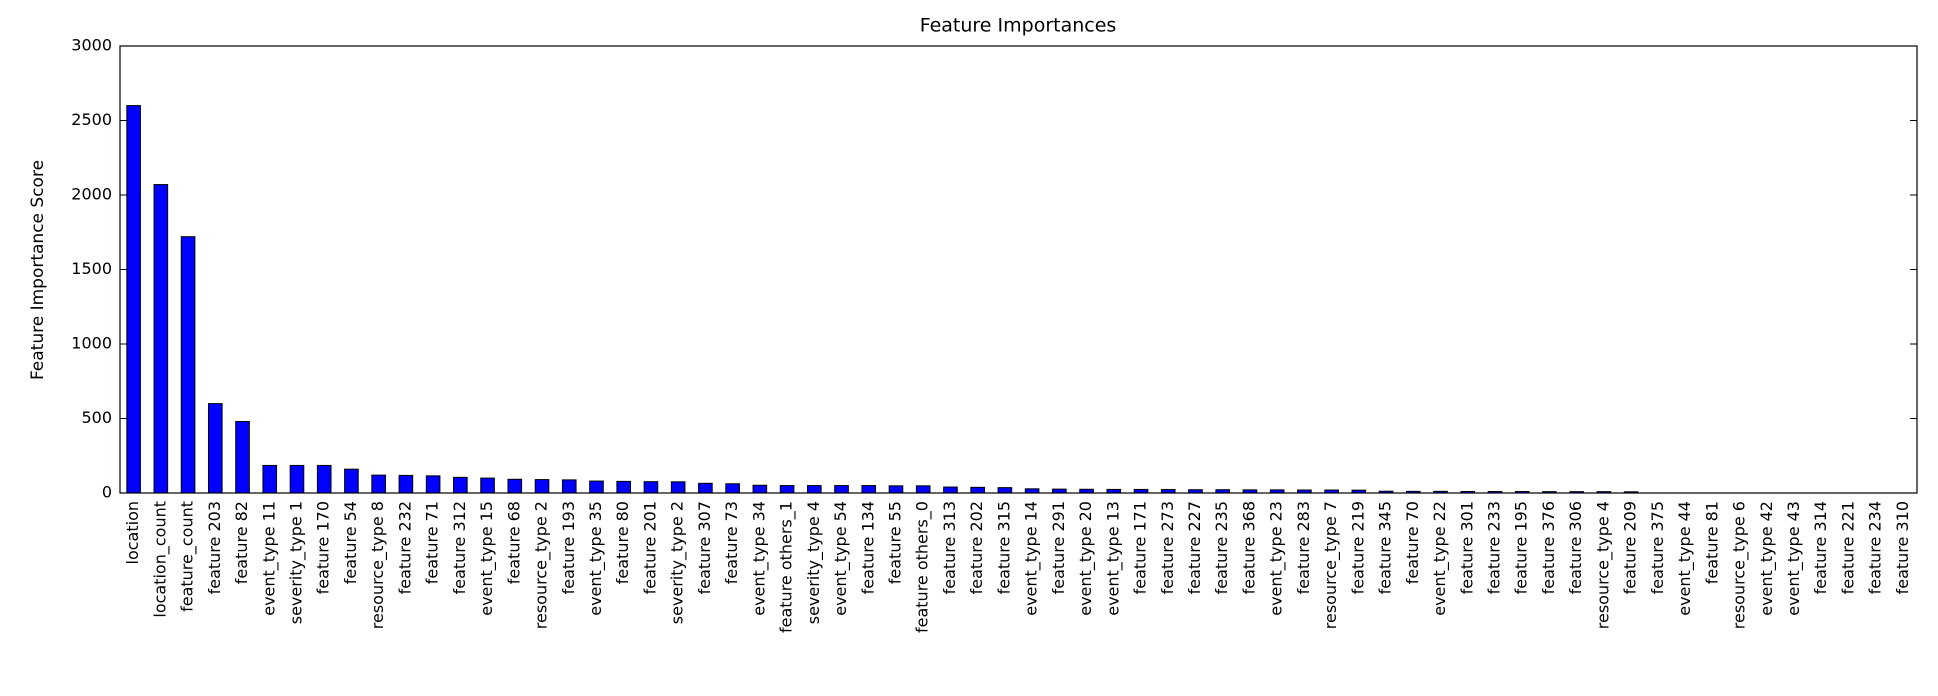 The image size is (1938, 696). Describe the element at coordinates (107, 492) in the screenshot. I see `y-tick-label: 0` at that location.